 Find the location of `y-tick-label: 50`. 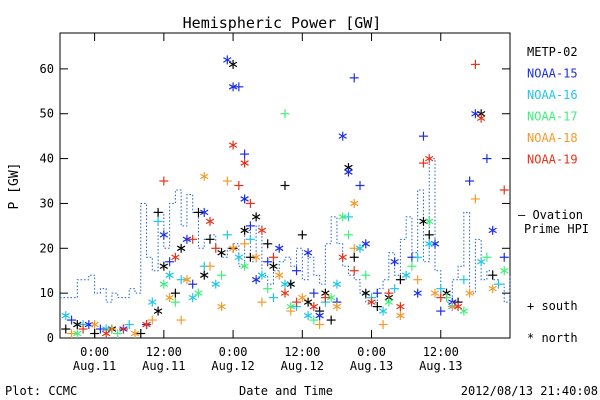

y-tick-label: 50 is located at coordinates (47, 114).